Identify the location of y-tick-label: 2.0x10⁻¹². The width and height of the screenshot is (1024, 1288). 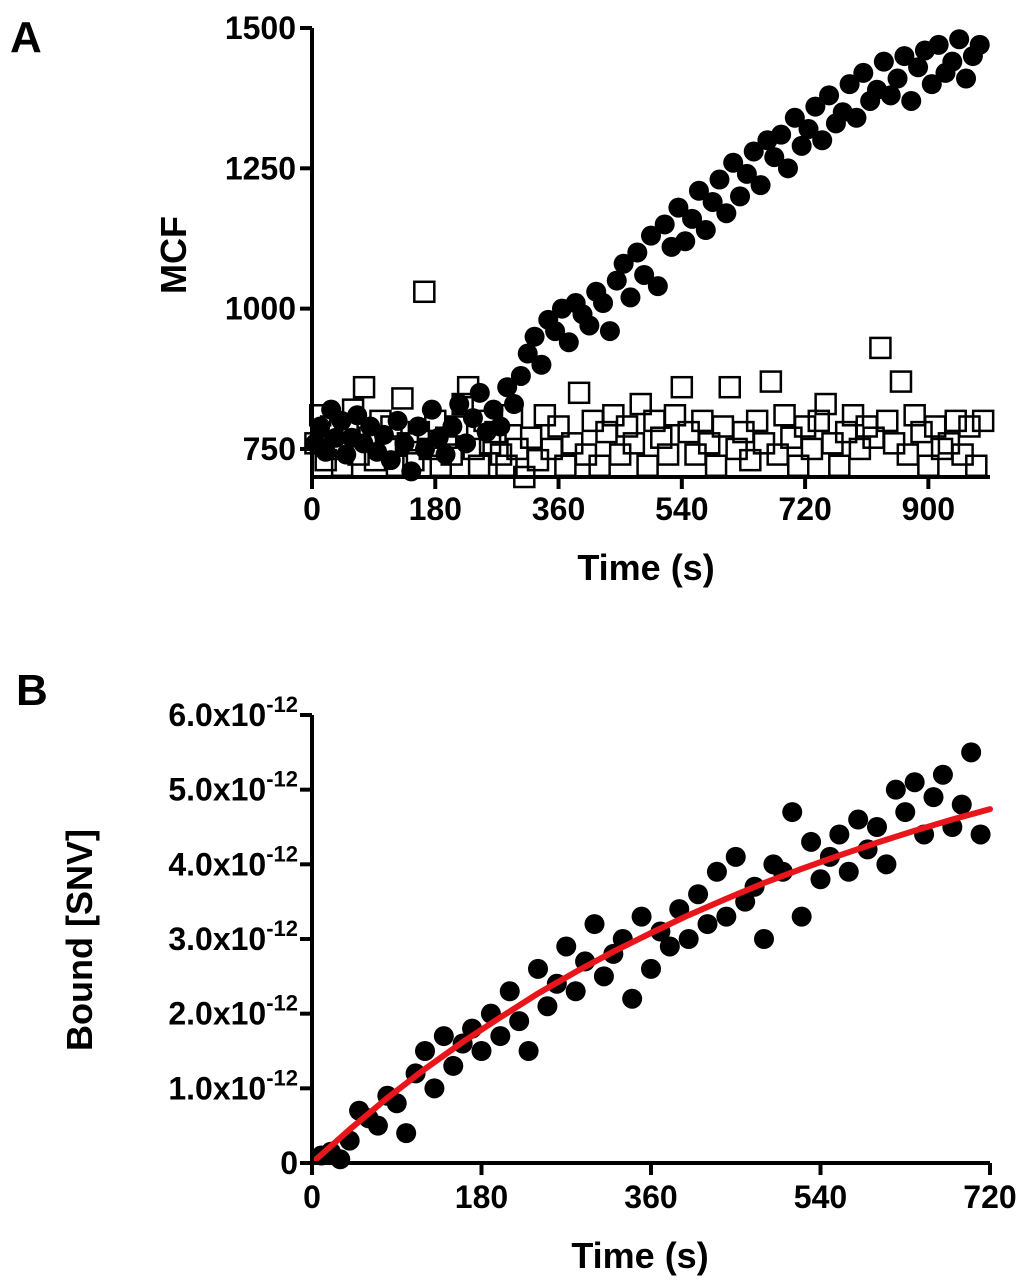
(233, 1011).